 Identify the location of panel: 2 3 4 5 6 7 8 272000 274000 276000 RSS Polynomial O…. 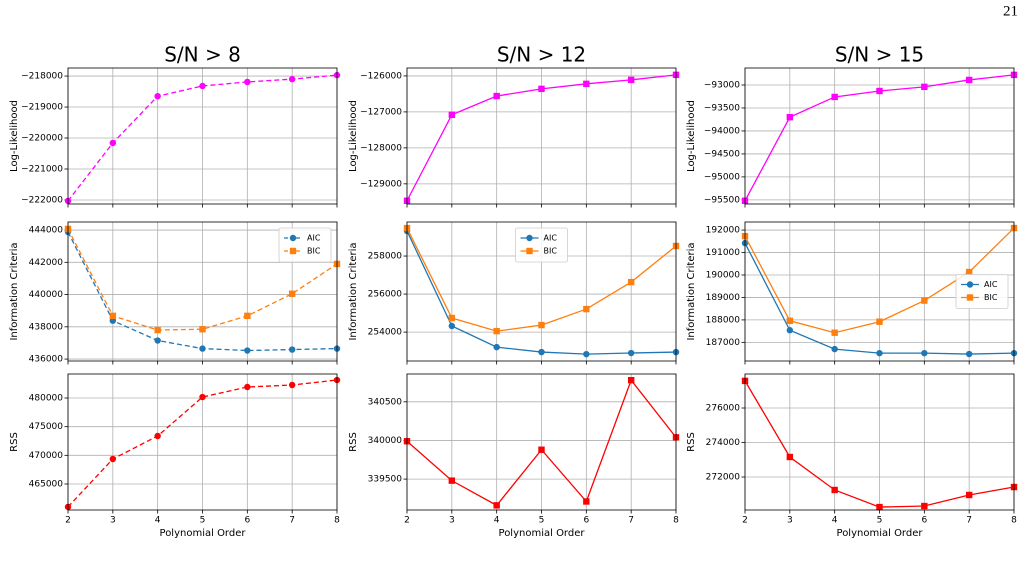
(852, 456).